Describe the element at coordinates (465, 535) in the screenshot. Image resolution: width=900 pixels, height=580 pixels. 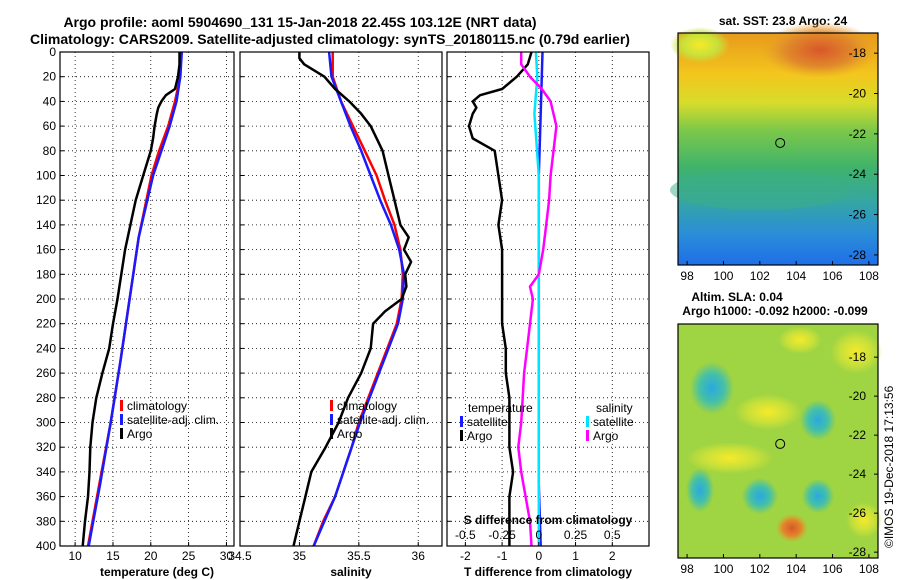
I see `x2-tick-label: -0.5` at that location.